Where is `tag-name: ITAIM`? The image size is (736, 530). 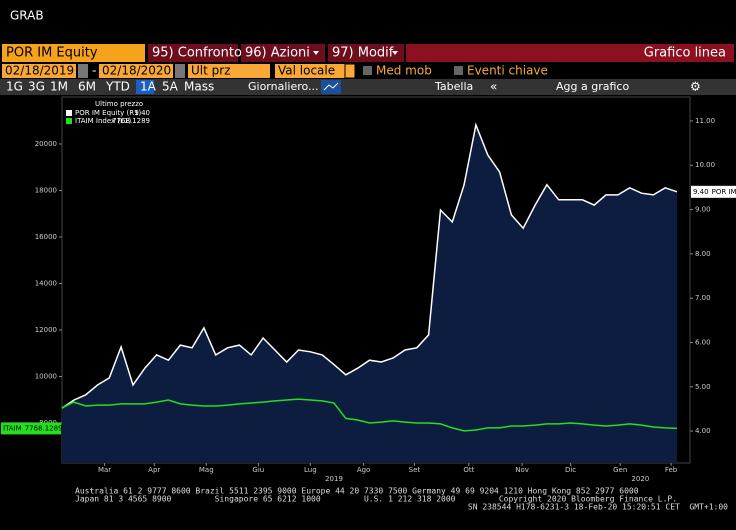
tag-name: ITAIM is located at coordinates (12, 428).